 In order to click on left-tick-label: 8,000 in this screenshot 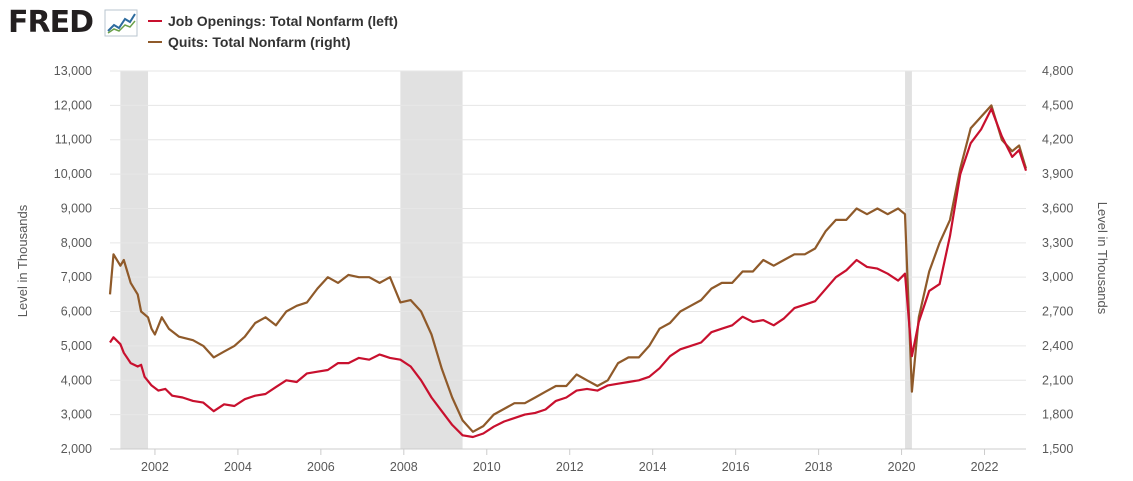, I will do `click(76, 243)`.